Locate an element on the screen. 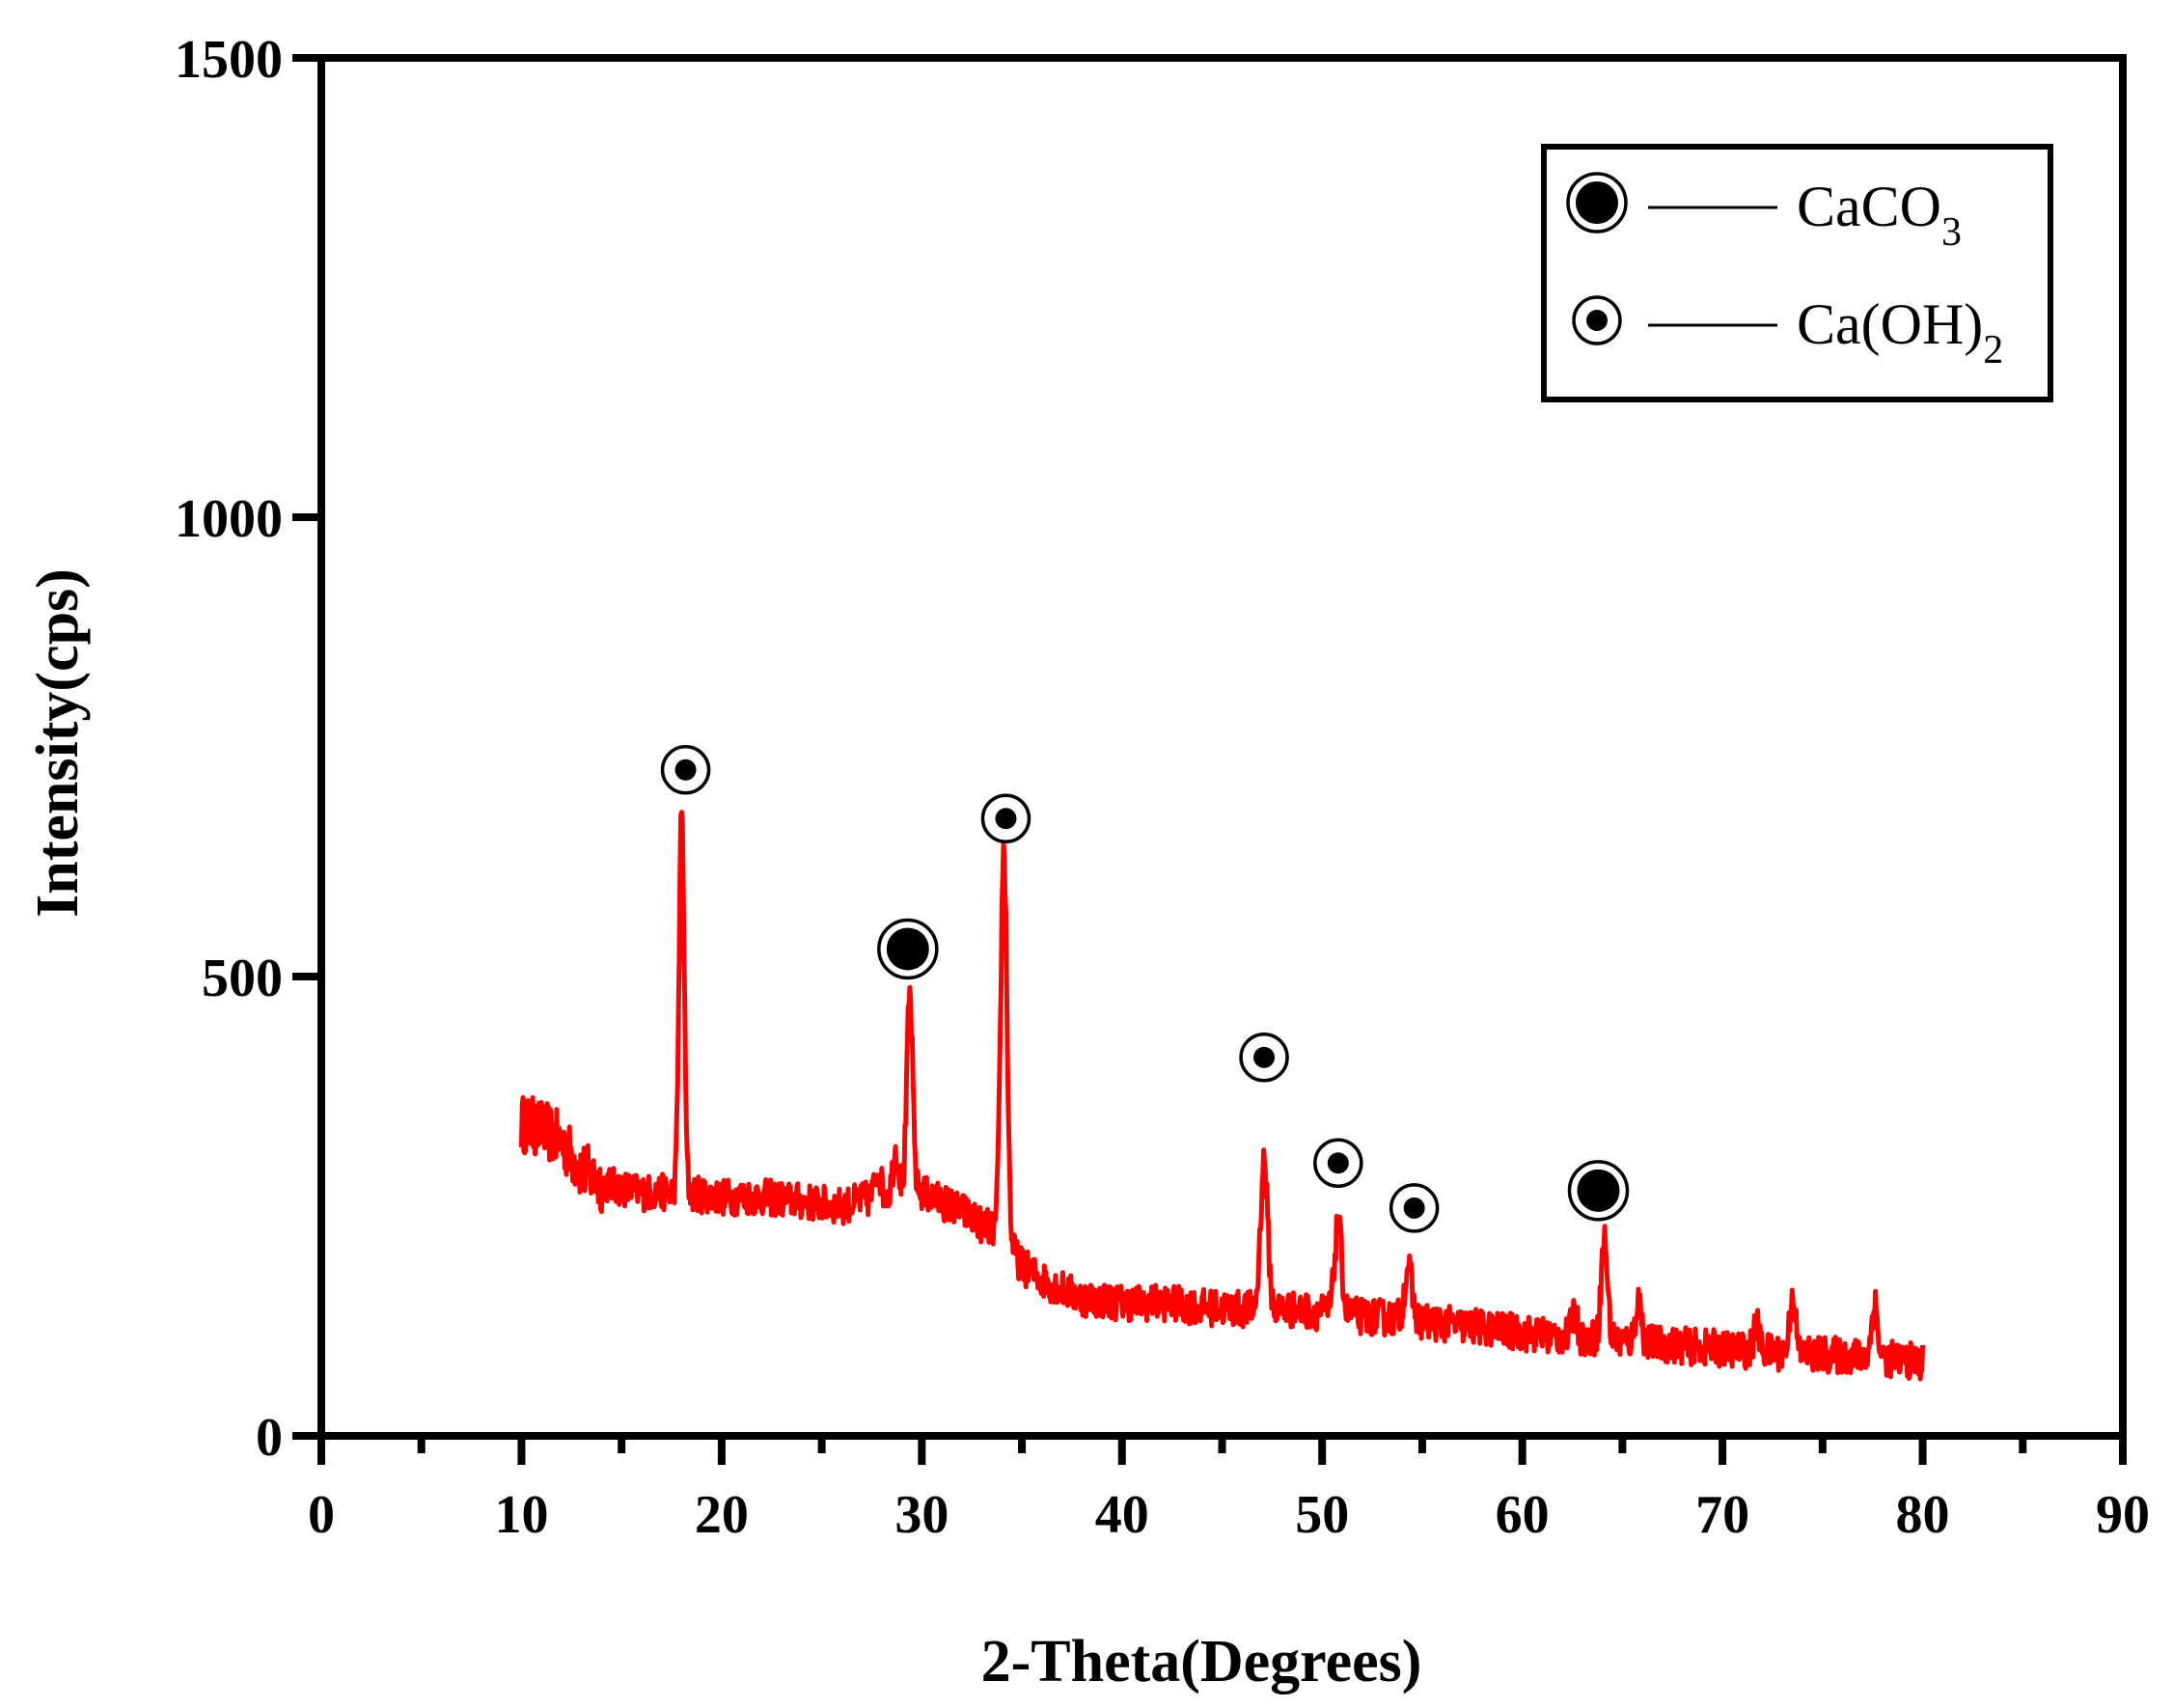 The image size is (2173, 1708). x-tick-label: 70 is located at coordinates (1722, 1515).